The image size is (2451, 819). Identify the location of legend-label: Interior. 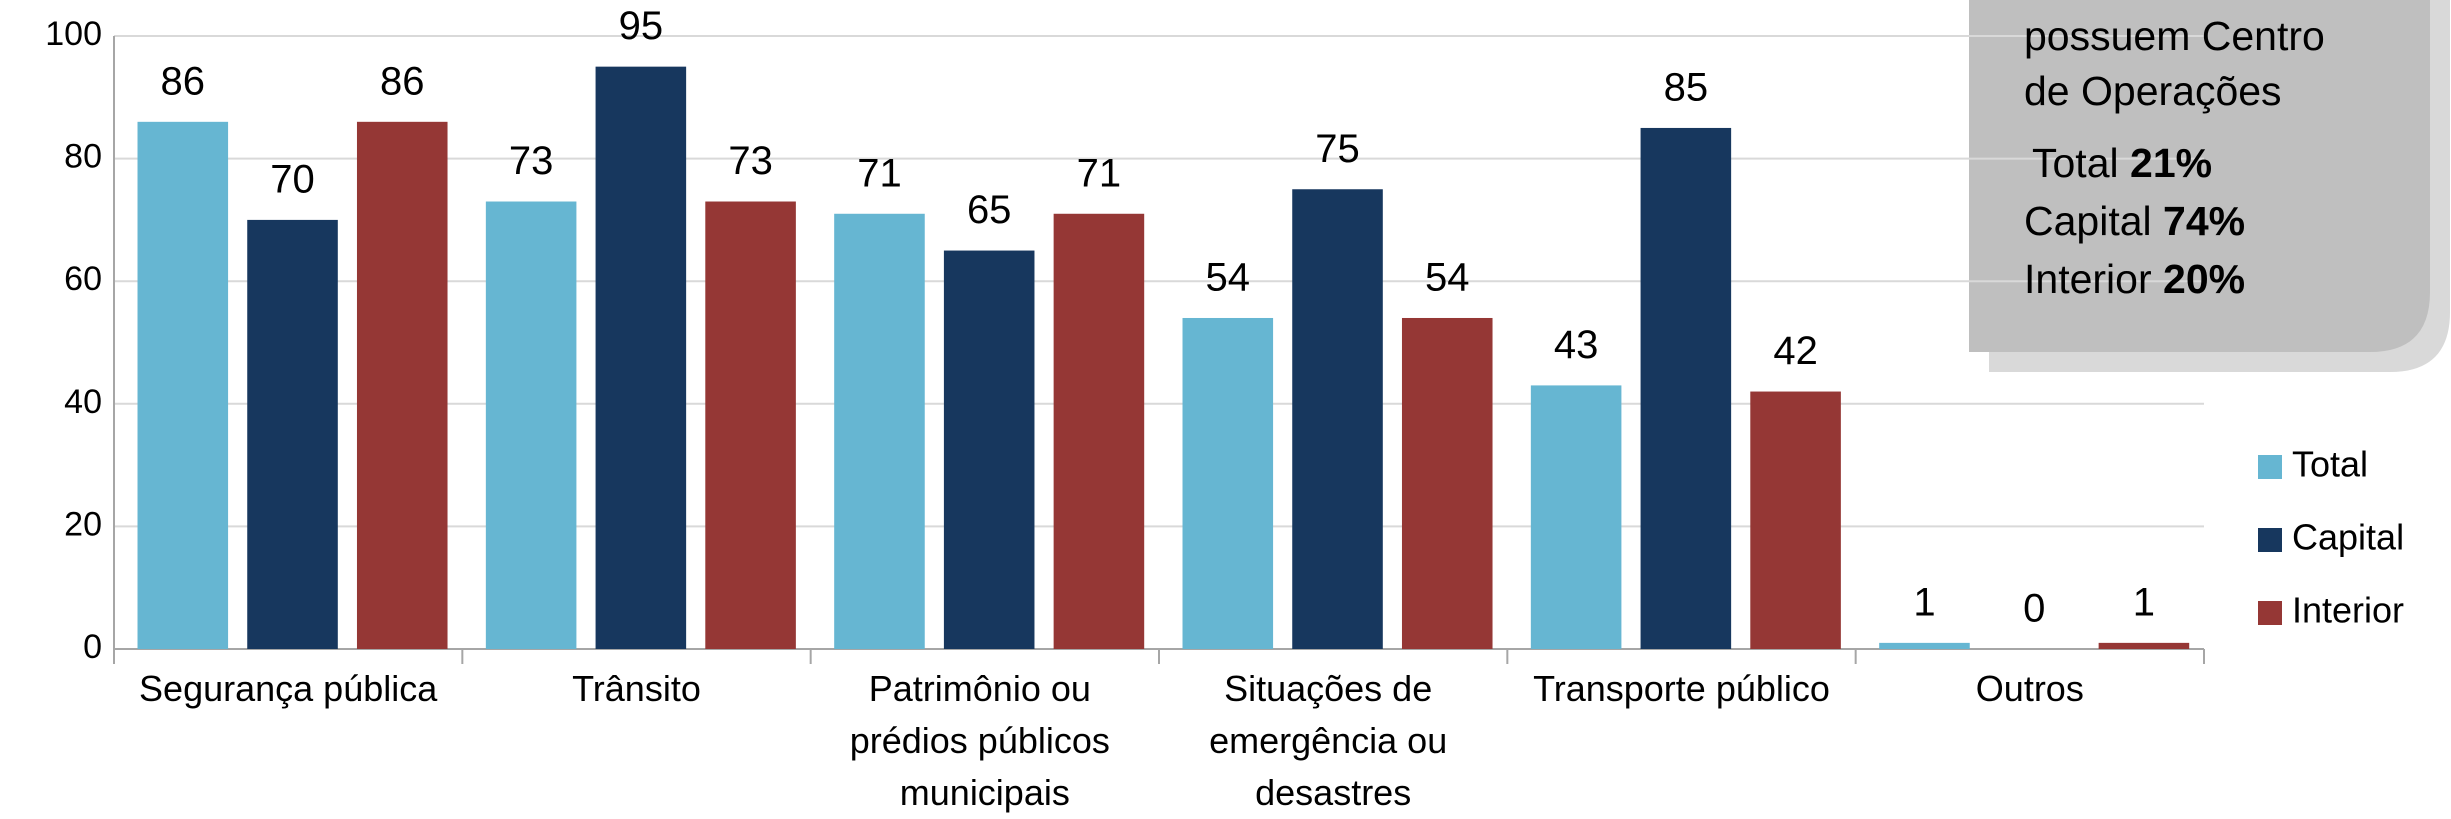
(2348, 610).